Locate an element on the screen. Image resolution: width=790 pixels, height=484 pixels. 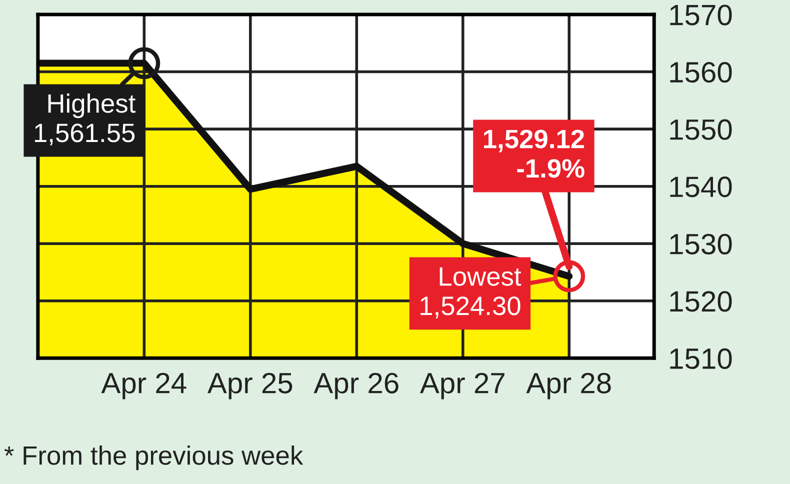
x-tick-label: Apr 28 is located at coordinates (568, 386).